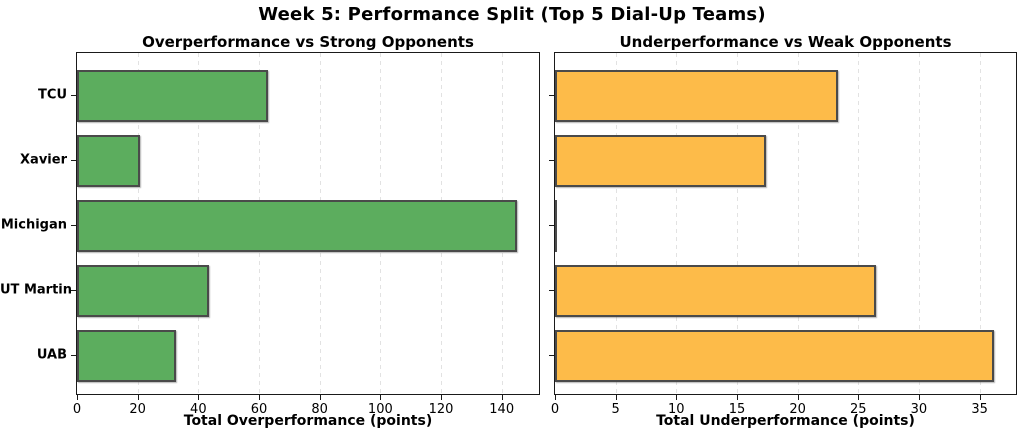  What do you see at coordinates (615, 409) in the screenshot?
I see `x-tick-label: 5` at bounding box center [615, 409].